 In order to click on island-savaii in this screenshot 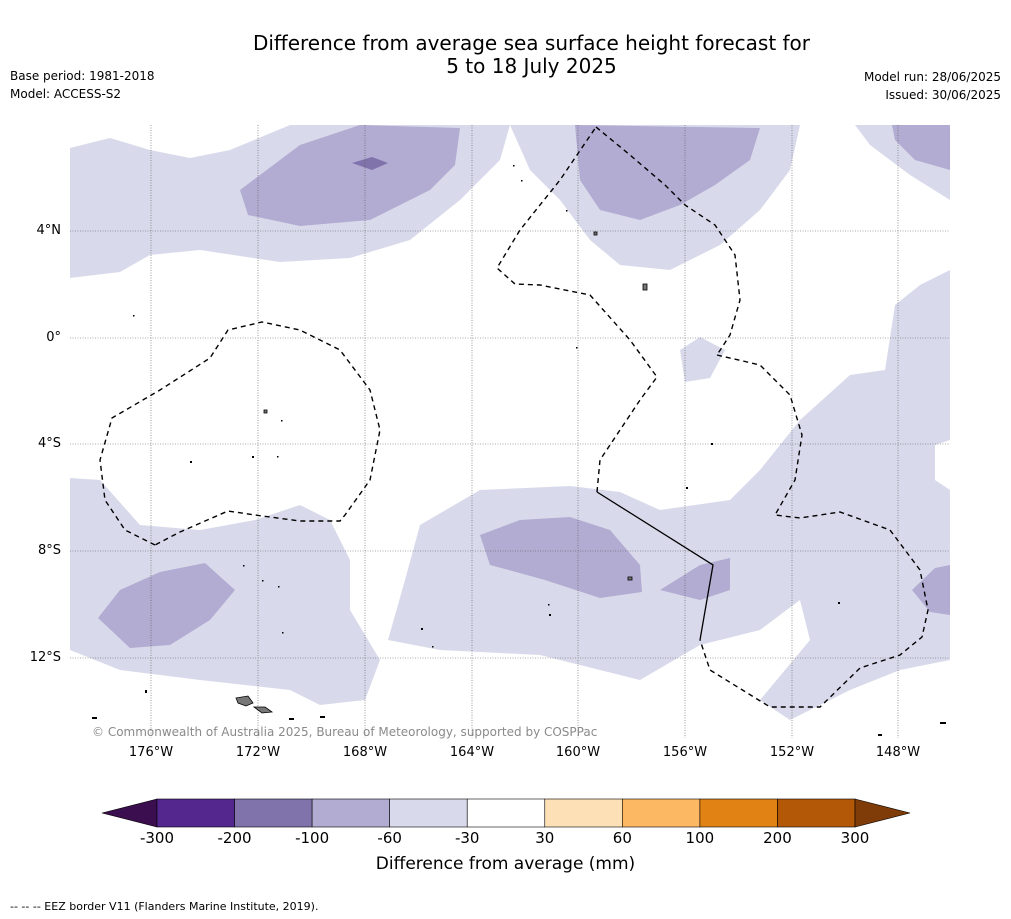, I will do `click(244, 701)`.